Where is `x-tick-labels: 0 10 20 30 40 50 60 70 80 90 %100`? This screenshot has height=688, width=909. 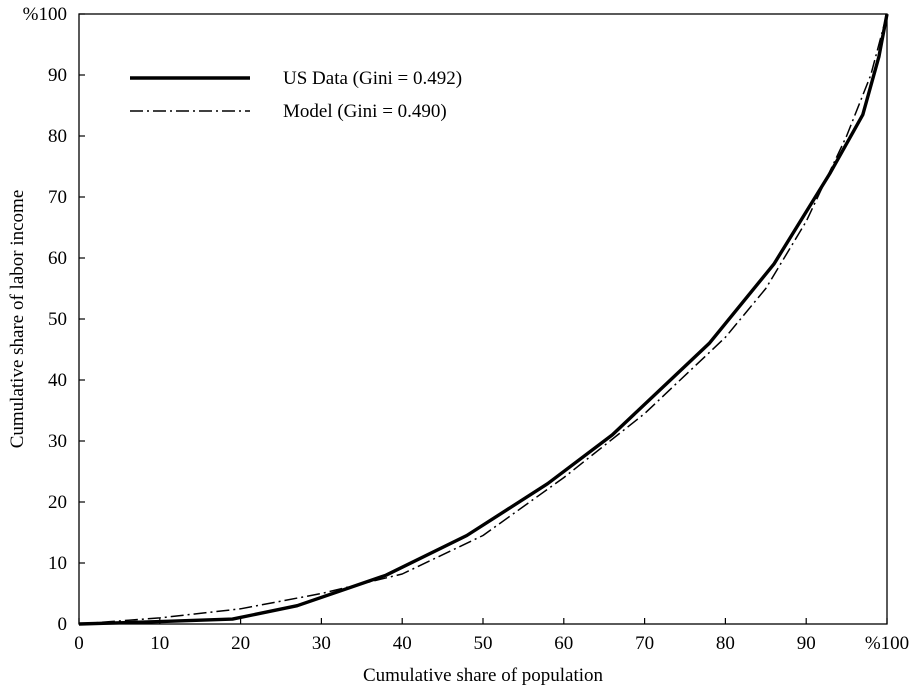 x-tick-labels: 0 10 20 30 40 50 60 70 80 90 %100 is located at coordinates (491, 643).